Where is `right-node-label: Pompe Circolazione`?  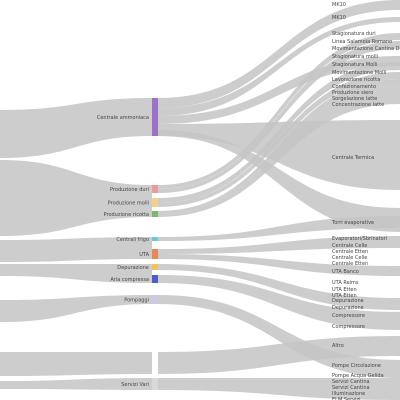 right-node-label: Pompe Circolazione is located at coordinates (356, 366).